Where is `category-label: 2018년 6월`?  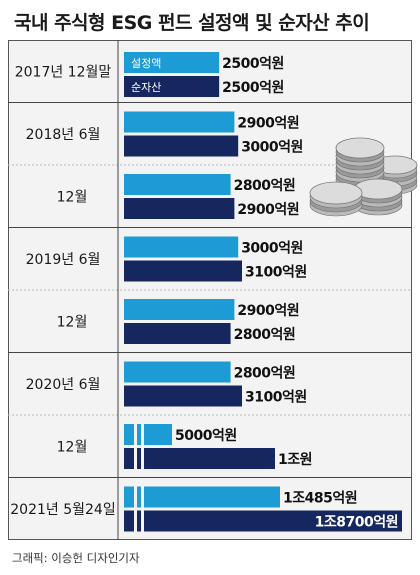
category-label: 2018년 6월 is located at coordinates (63, 135).